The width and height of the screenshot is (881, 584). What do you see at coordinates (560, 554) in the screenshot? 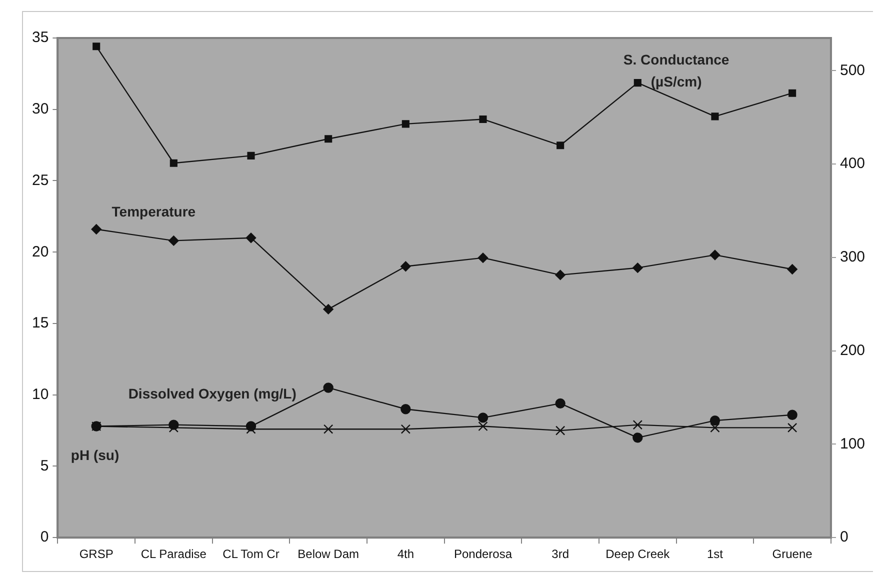
I see `x-tick-label: 3rd` at bounding box center [560, 554].